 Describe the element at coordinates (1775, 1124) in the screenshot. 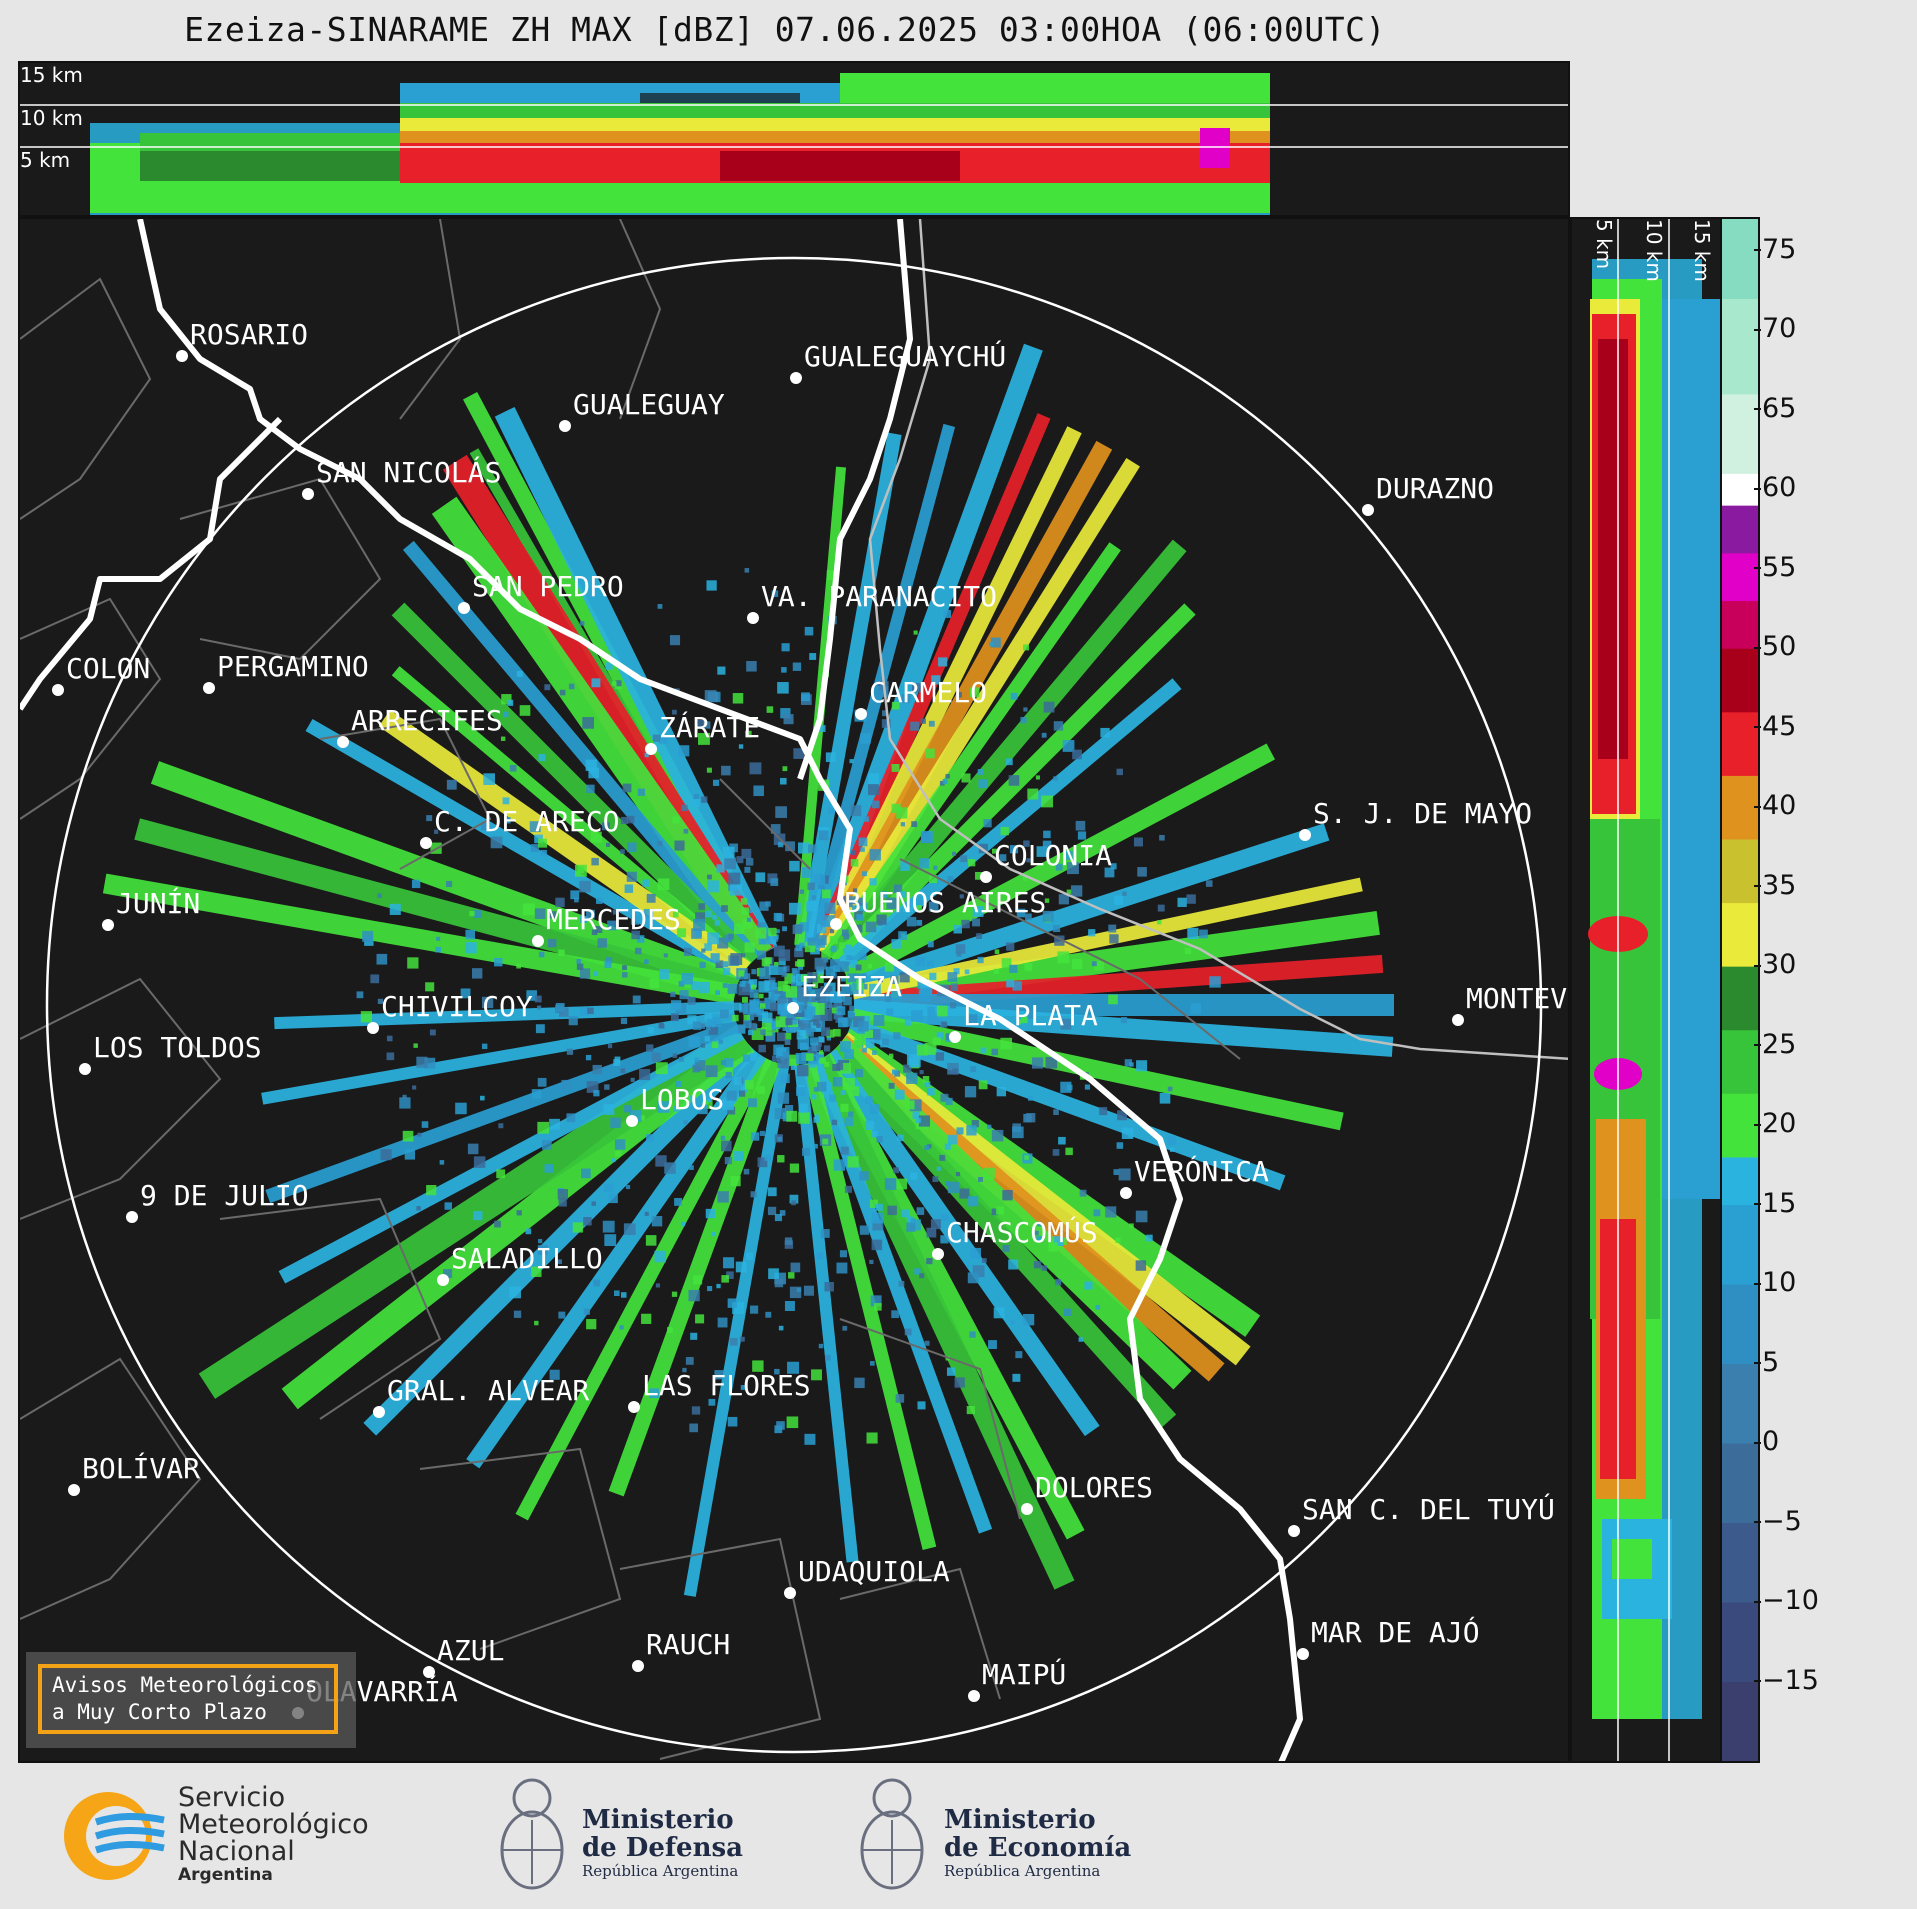

I see `colorbar-tick-label: 20` at that location.